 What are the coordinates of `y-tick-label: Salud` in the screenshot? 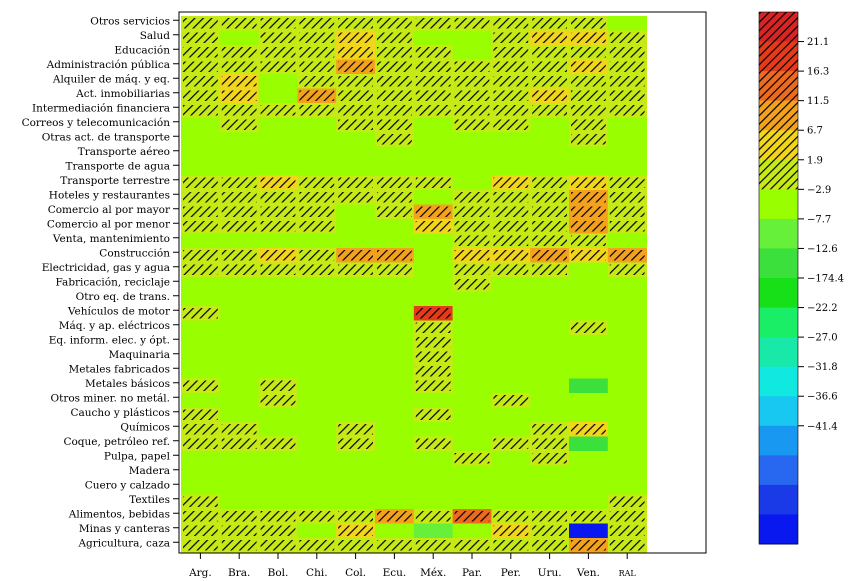 It's located at (155, 36).